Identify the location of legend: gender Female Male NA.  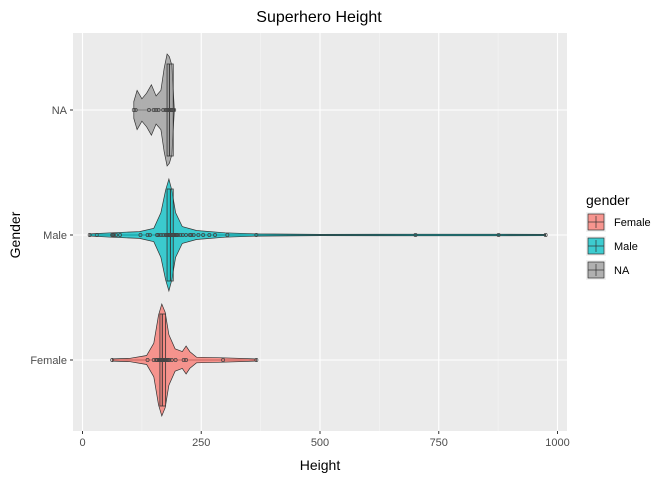
(618, 236).